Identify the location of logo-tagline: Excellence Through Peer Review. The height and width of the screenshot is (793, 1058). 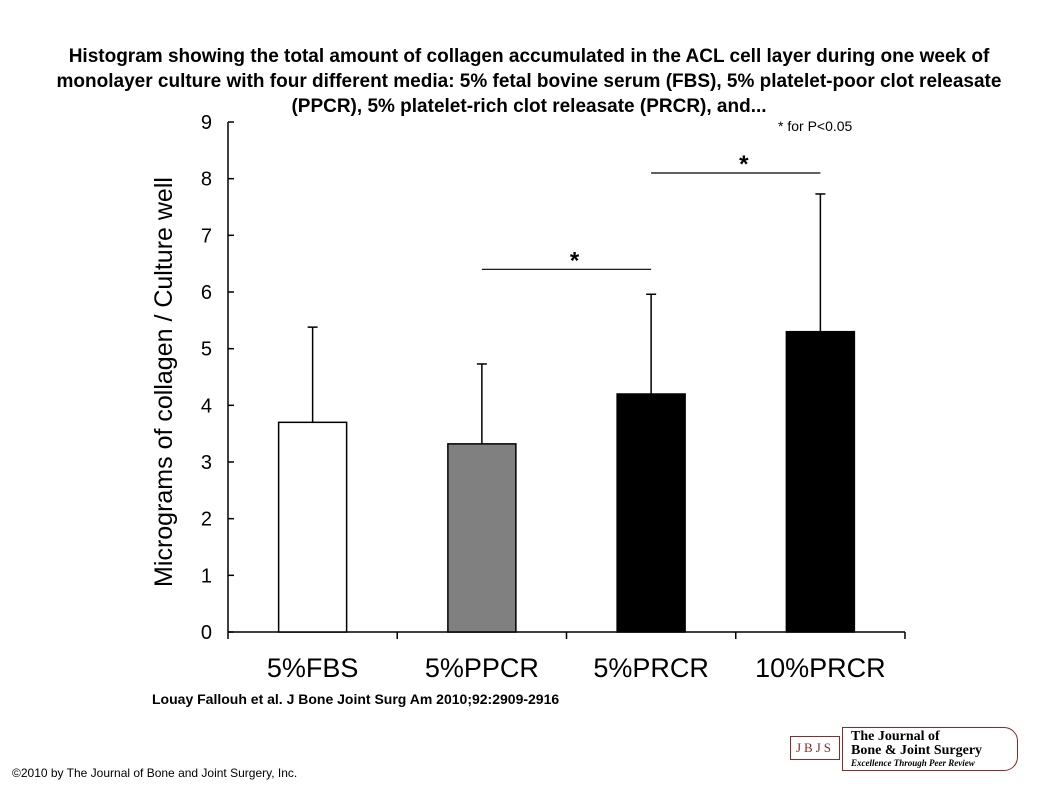
(913, 763).